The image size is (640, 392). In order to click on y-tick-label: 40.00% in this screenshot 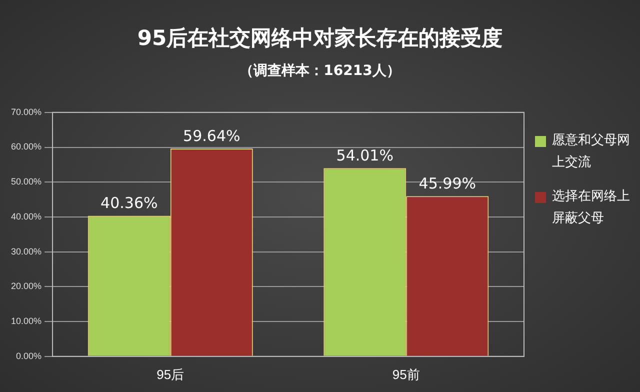, I will do `click(26, 216)`.